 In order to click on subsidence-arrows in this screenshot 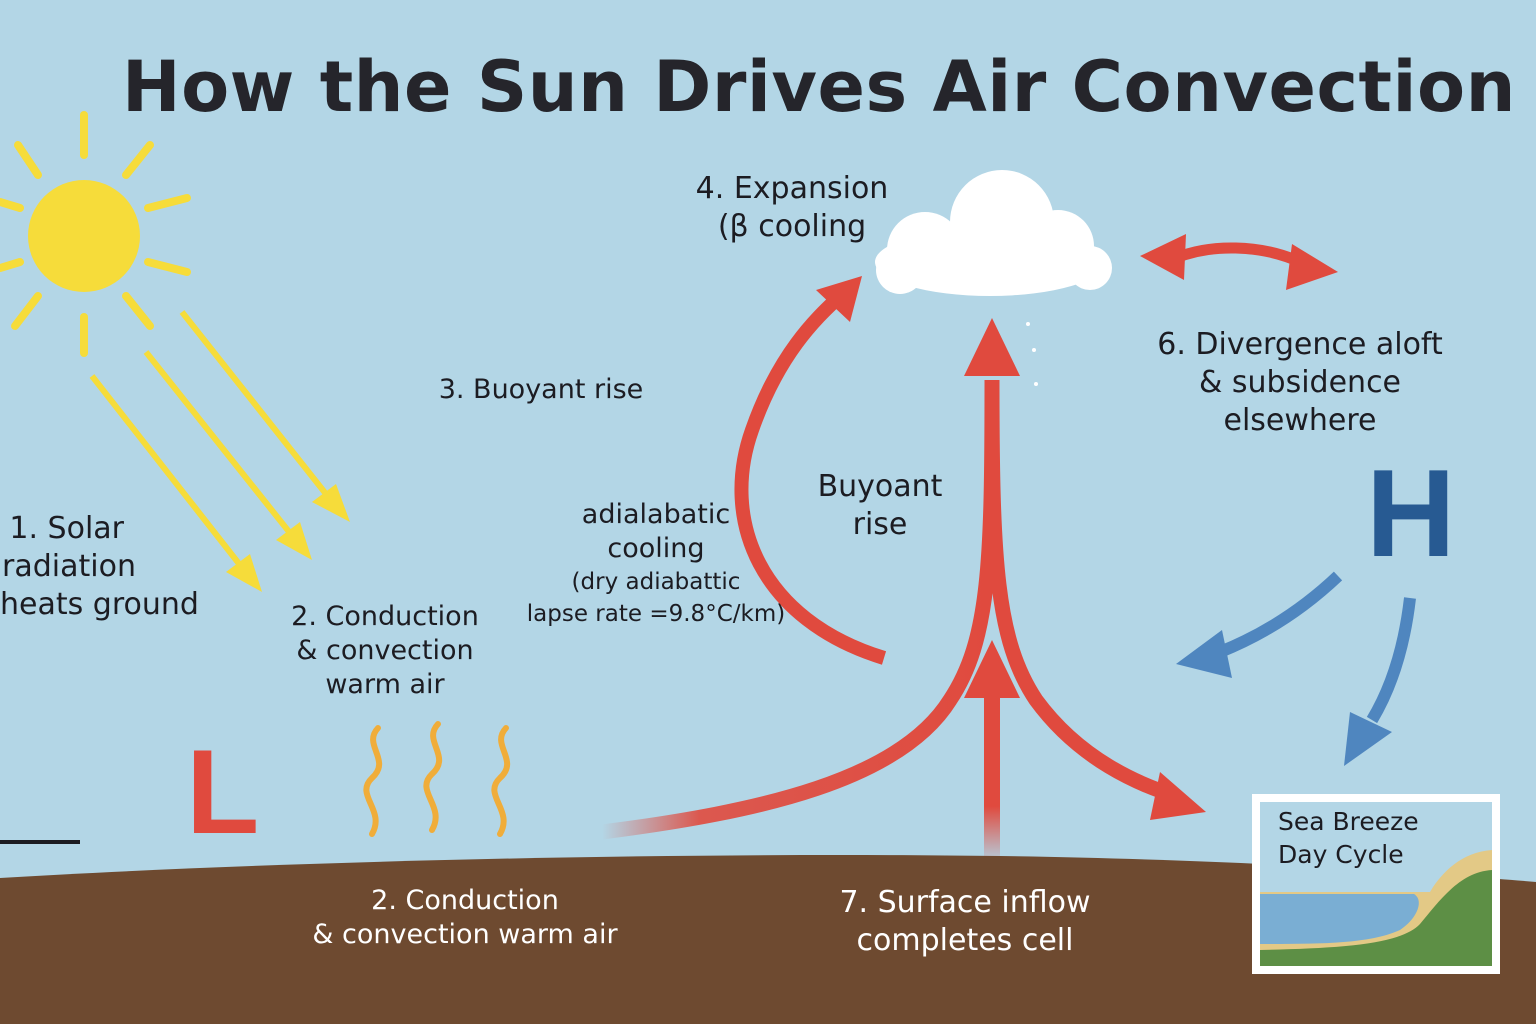, I will do `click(1296, 668)`.